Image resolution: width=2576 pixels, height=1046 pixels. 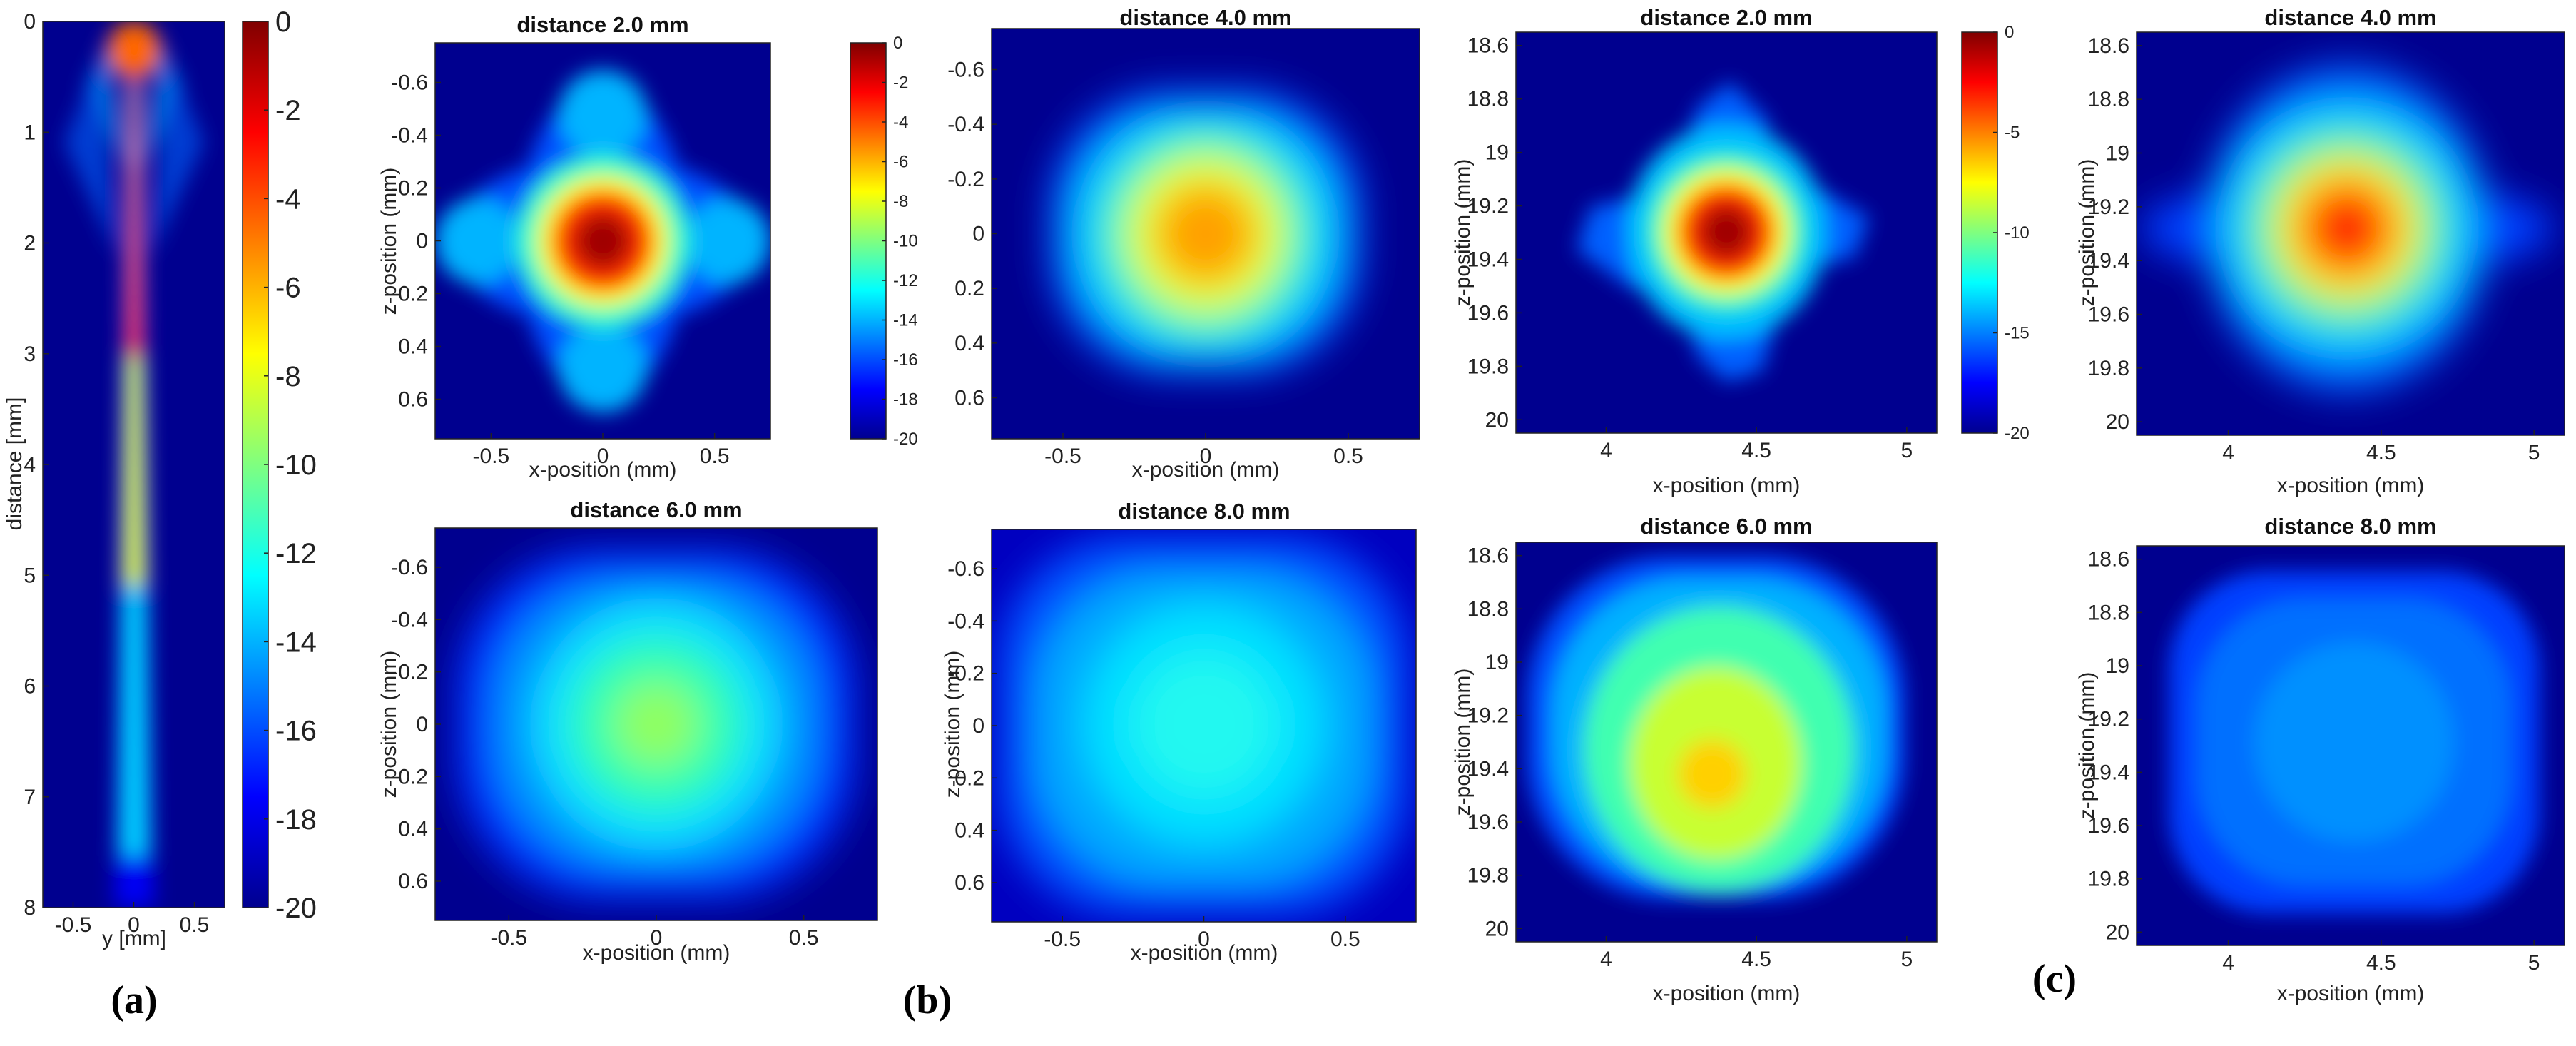 I want to click on panel-c4-xlabel: x-position (mm), so click(x=2351, y=993).